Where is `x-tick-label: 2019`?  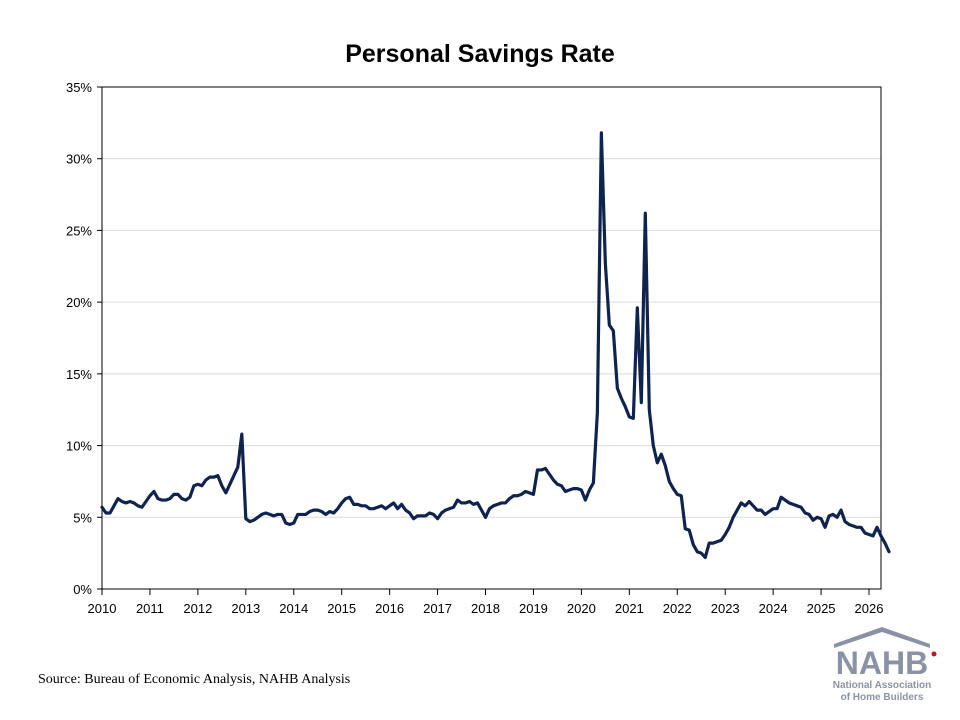 x-tick-label: 2019 is located at coordinates (533, 608).